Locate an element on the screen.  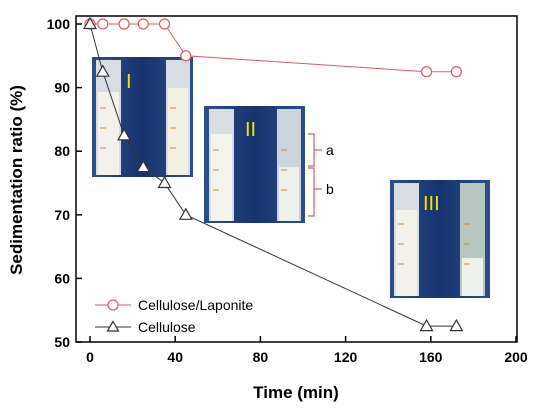
x-tick-label-5: 200 is located at coordinates (516, 357).